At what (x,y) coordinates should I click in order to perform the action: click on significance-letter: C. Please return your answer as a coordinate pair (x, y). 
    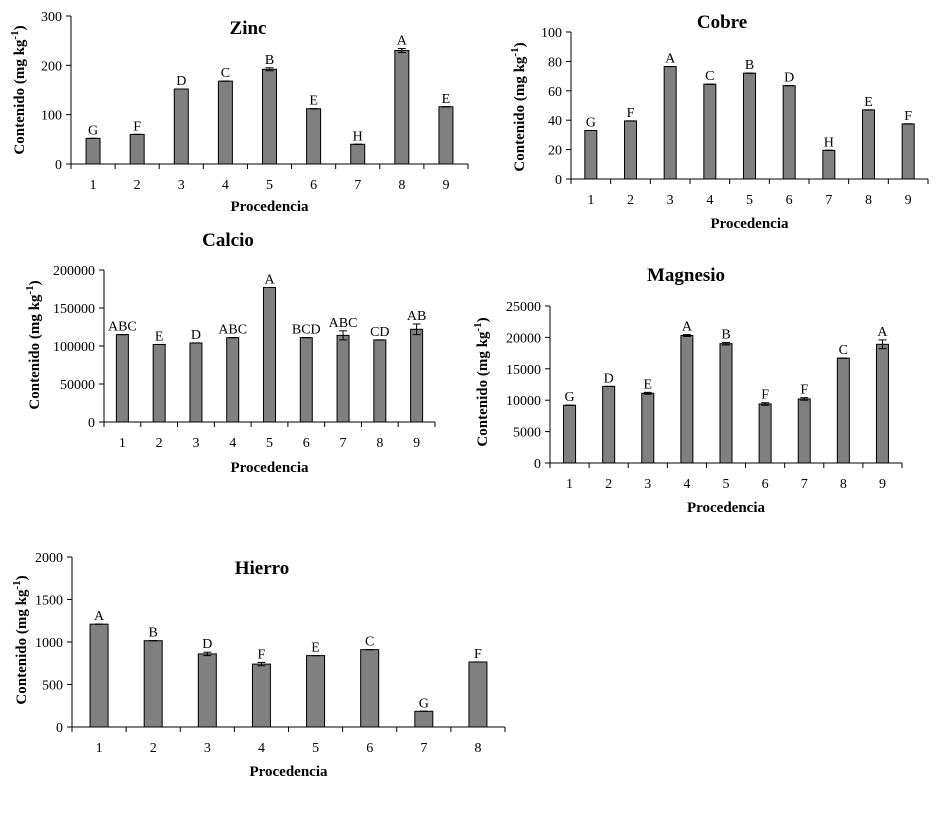
    Looking at the image, I should click on (843, 350).